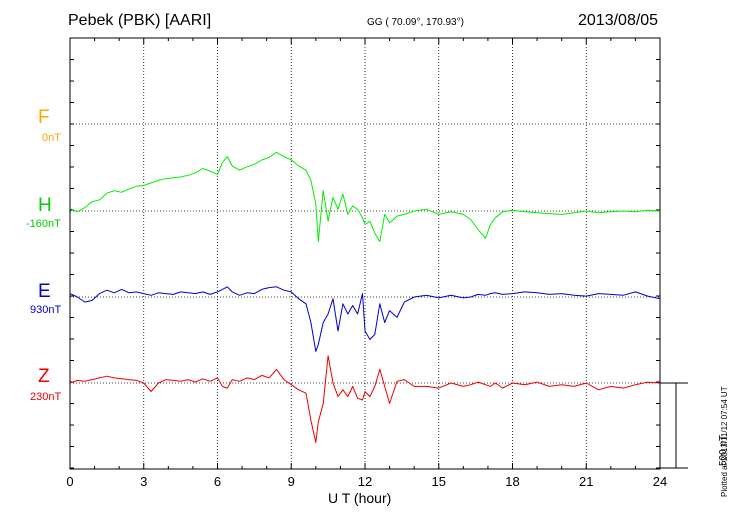 The height and width of the screenshot is (520, 730). Describe the element at coordinates (51, 138) in the screenshot. I see `channel-f-baseline: 0nT` at that location.